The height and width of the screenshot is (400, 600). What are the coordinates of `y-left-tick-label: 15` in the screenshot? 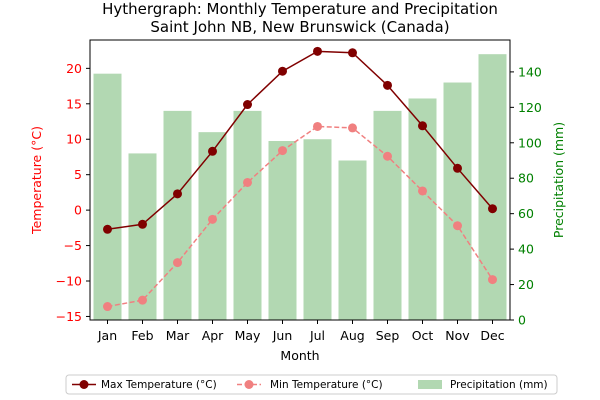 It's located at (74, 103).